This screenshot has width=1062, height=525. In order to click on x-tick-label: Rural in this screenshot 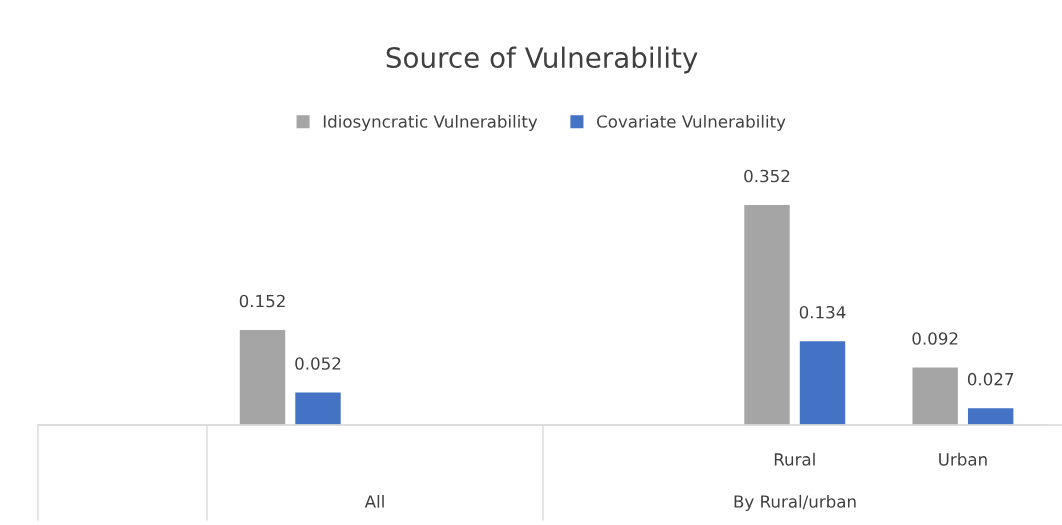, I will do `click(794, 459)`.